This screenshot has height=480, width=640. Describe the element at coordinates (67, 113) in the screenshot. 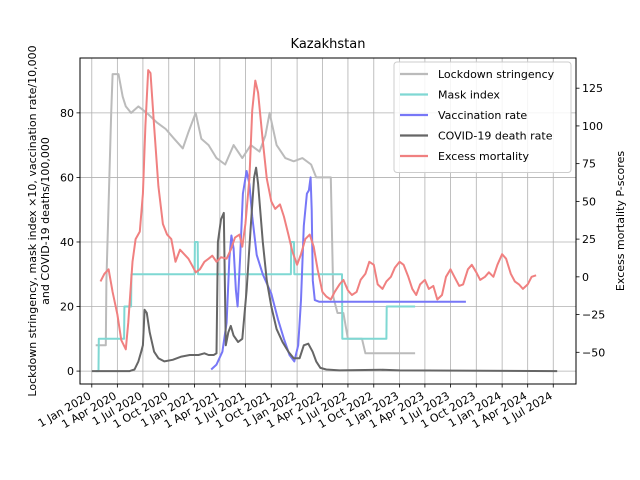

I see `y-tick-label-left: 80` at that location.